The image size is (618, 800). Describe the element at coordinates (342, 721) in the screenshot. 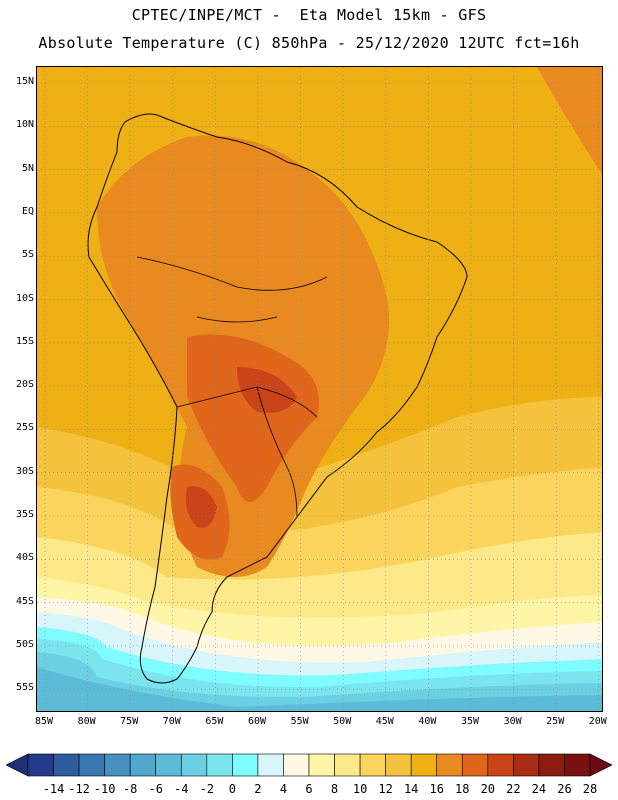

I see `longitude-label: 50W` at that location.